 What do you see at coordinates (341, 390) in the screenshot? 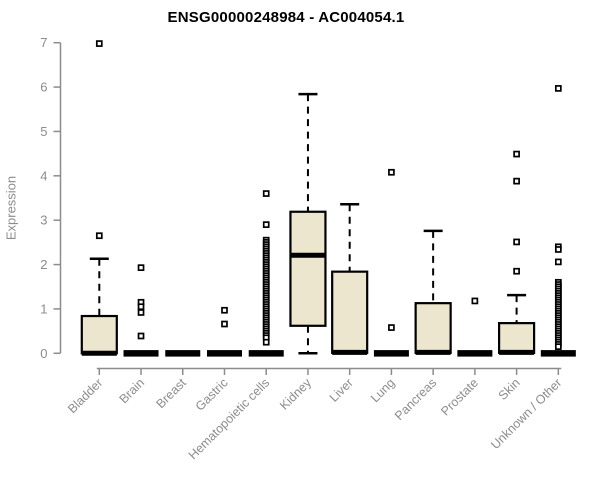
I see `x-category-label-liver: Liver` at bounding box center [341, 390].